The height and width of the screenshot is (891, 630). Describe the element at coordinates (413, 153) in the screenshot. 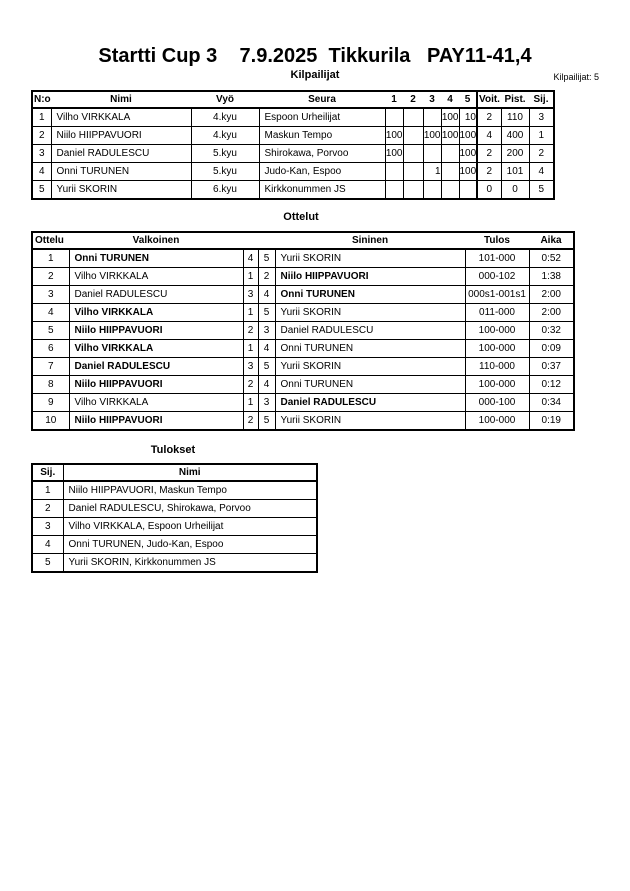

I see `cell-r2` at that location.